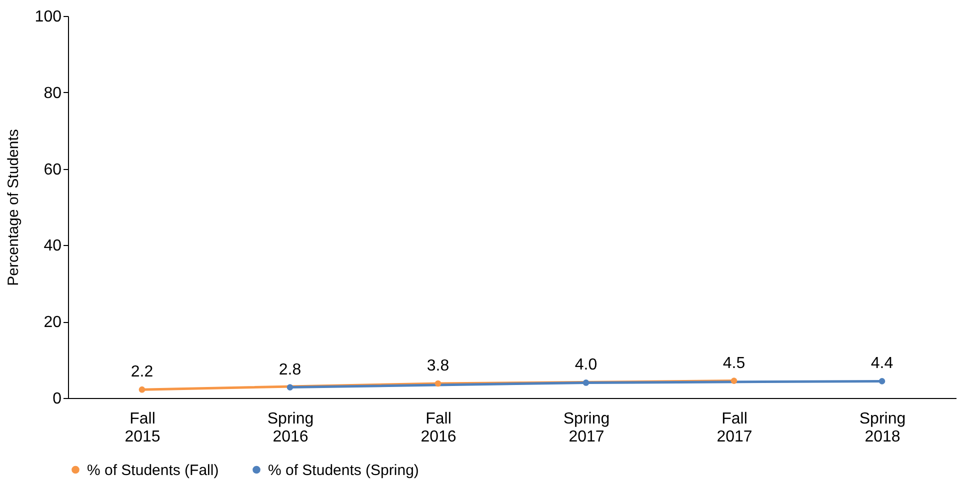  I want to click on legend-label: % of Students (Spring), so click(343, 470).